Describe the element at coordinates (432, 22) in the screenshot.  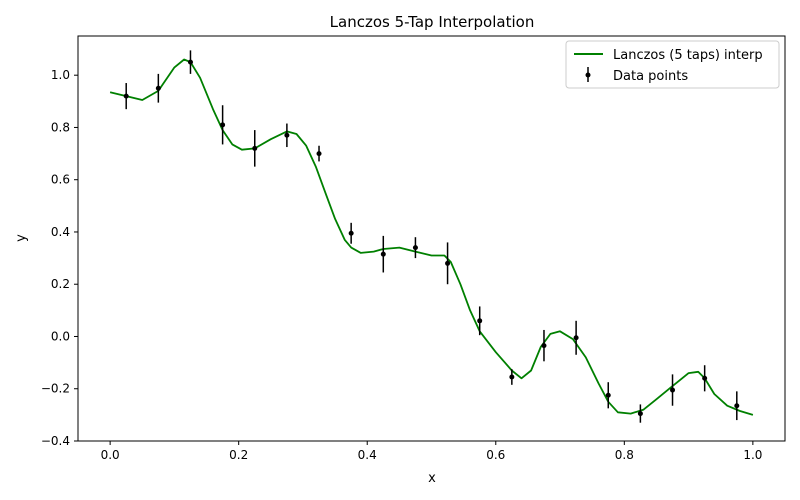
I see `chart-title: Lanczos 5-Tap Interpolation` at that location.